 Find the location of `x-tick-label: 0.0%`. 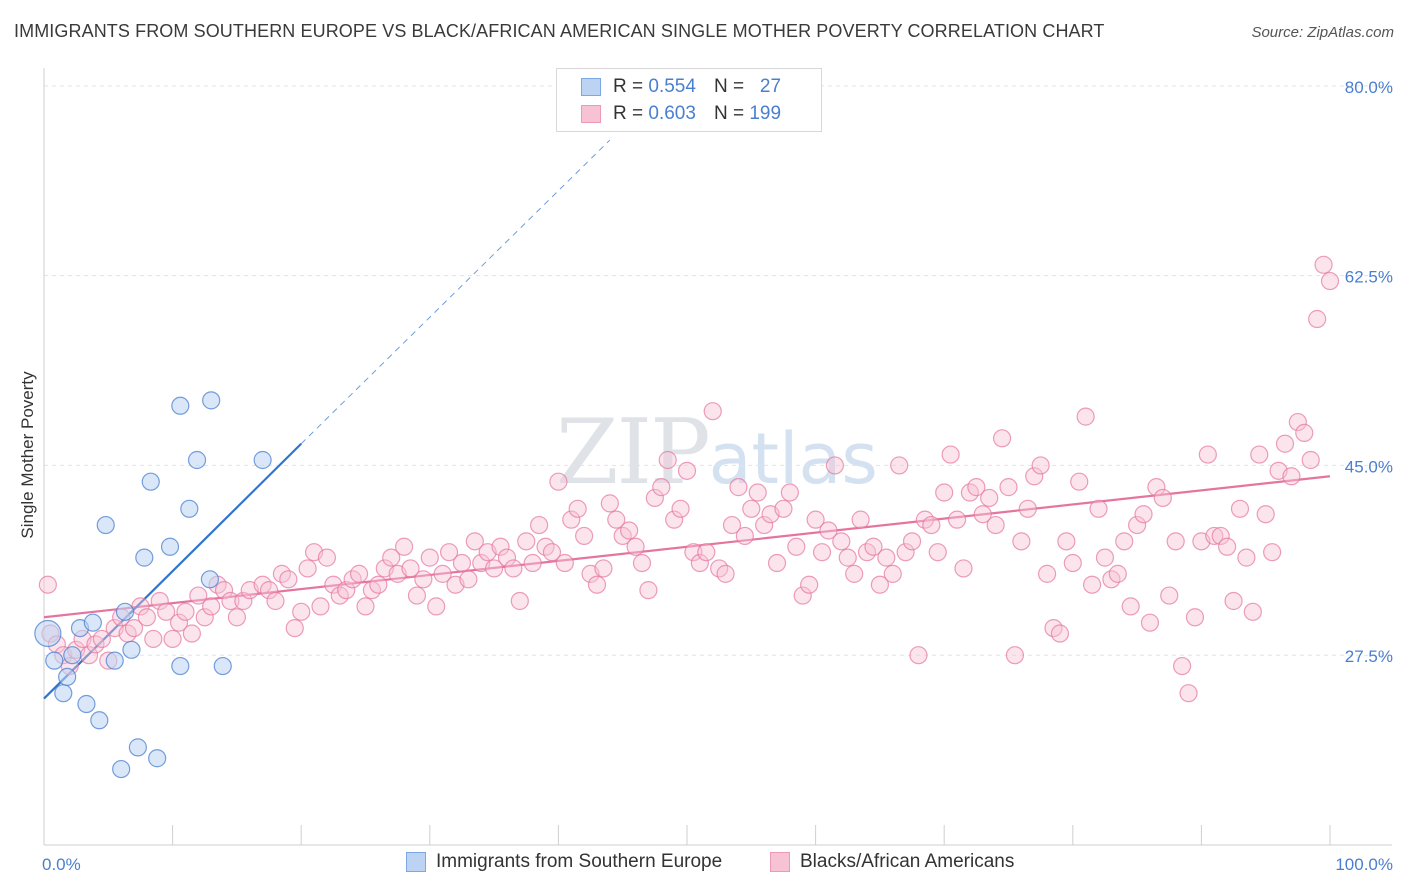

x-tick-label: 0.0% is located at coordinates (61, 864).